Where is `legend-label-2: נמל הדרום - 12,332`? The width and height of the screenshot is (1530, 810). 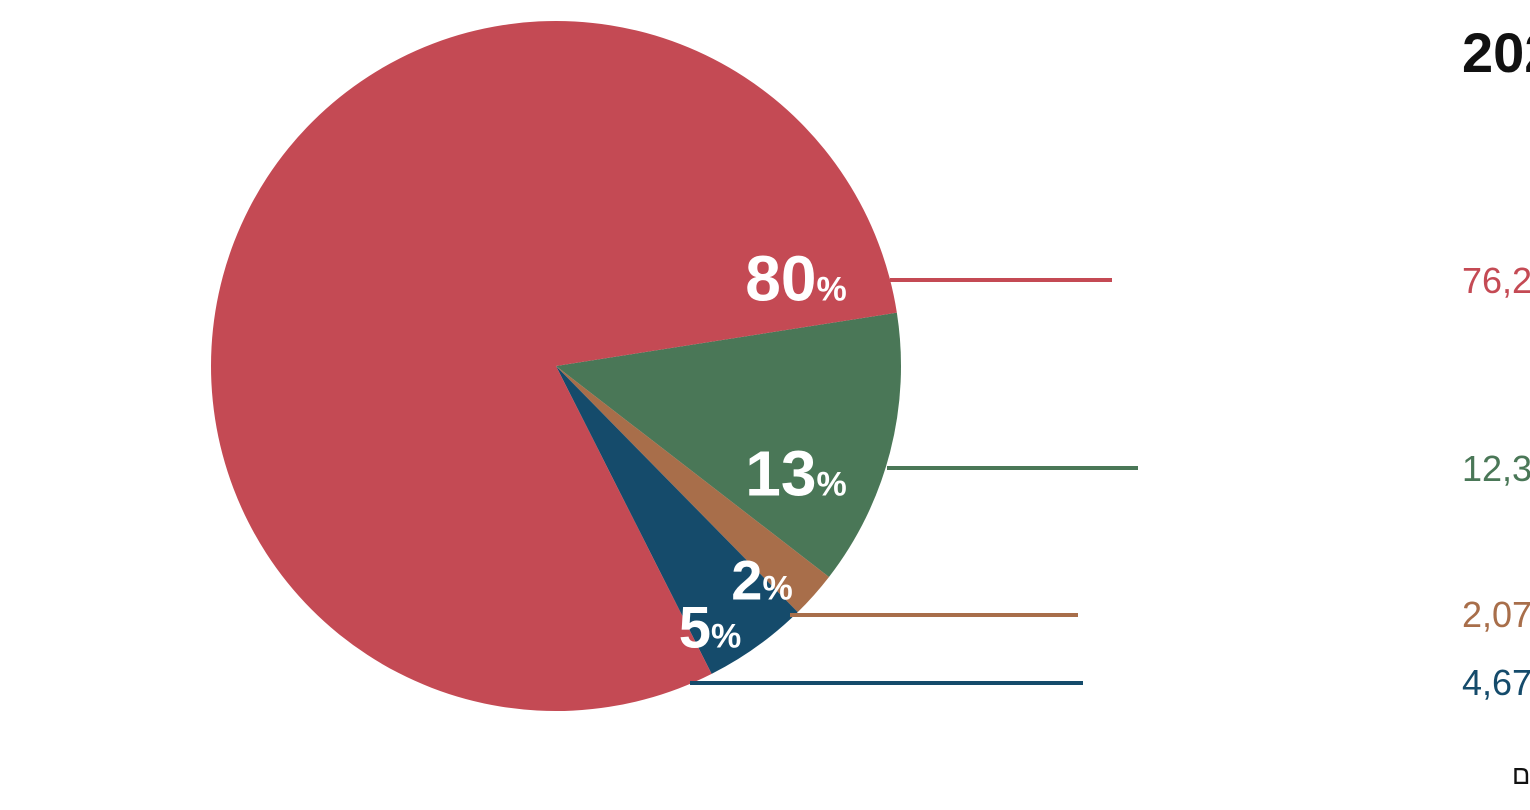
legend-label-2: נמל הדרום - 12,332 is located at coordinates (1496, 468).